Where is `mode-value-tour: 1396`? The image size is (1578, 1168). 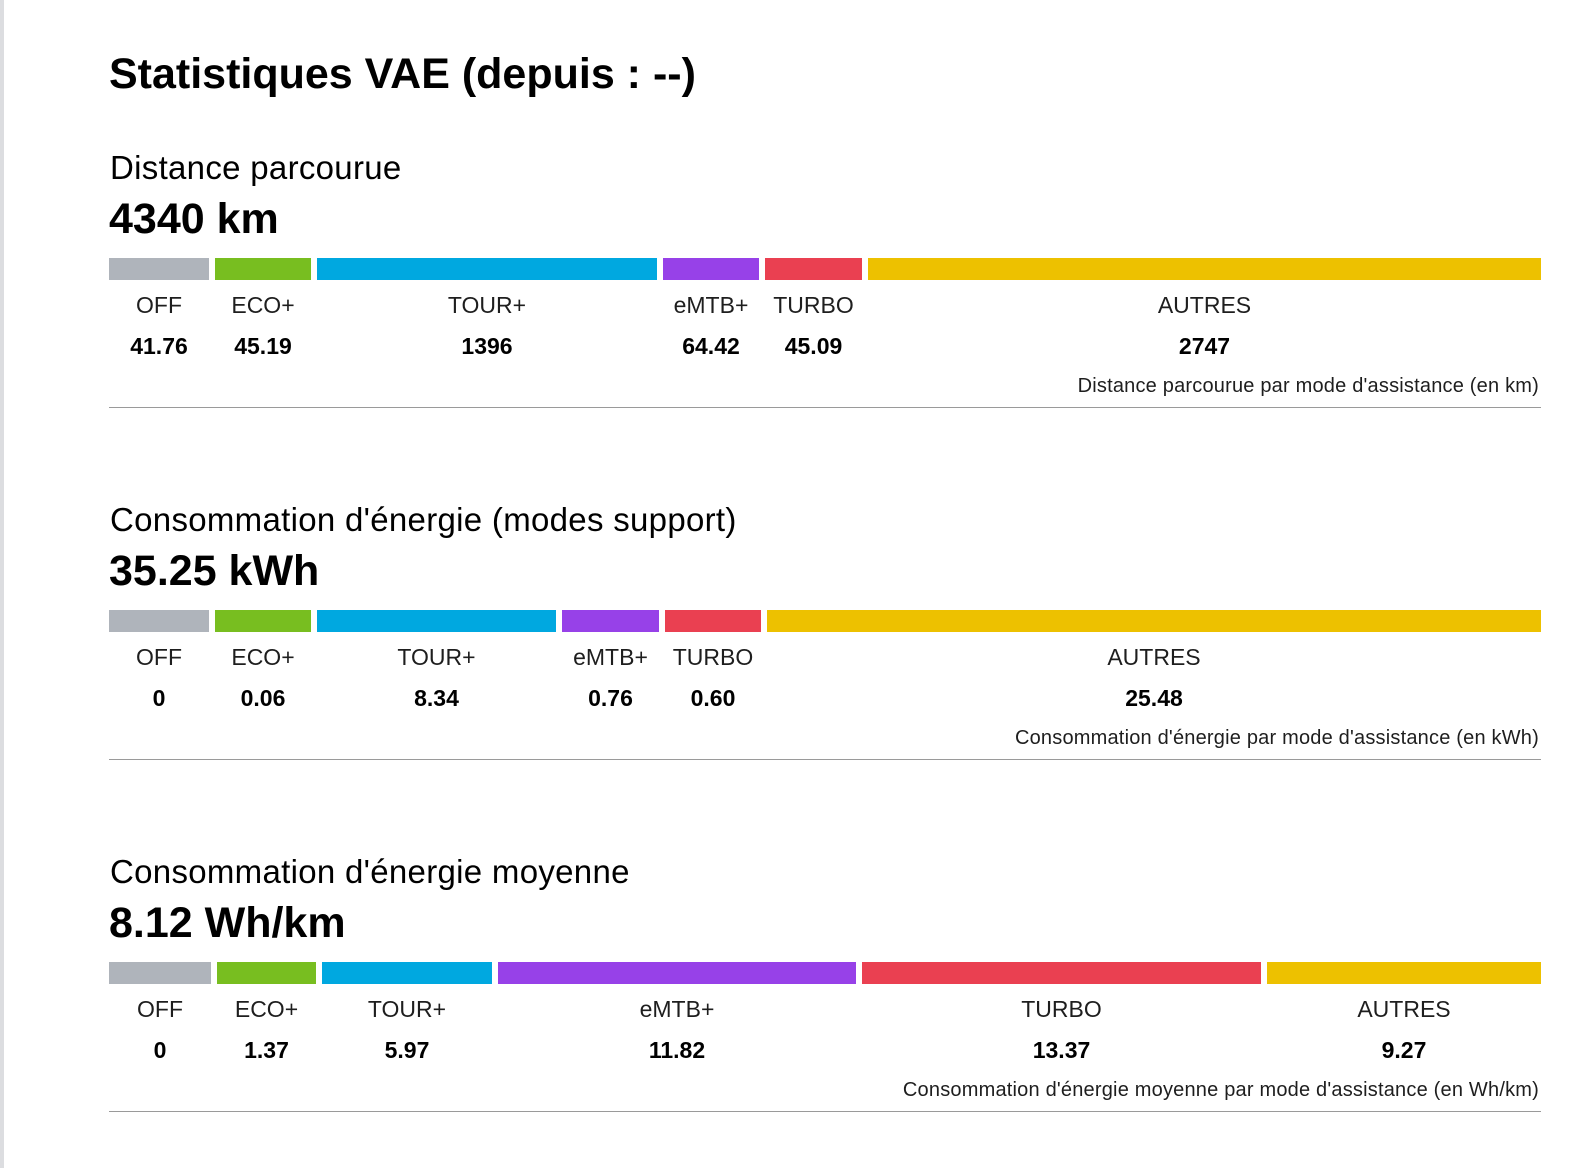
mode-value-tour: 1396 is located at coordinates (487, 346).